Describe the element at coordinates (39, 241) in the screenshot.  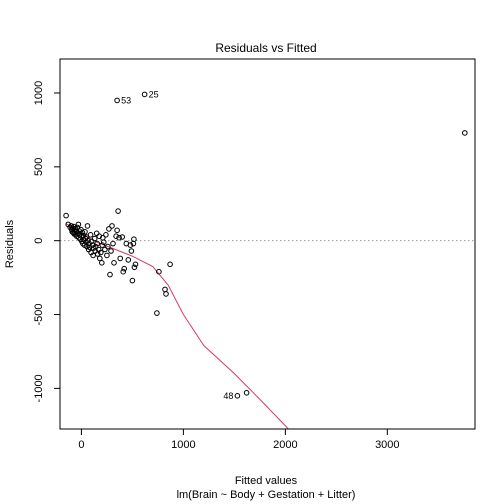
I see `y-tick-label: 0` at that location.